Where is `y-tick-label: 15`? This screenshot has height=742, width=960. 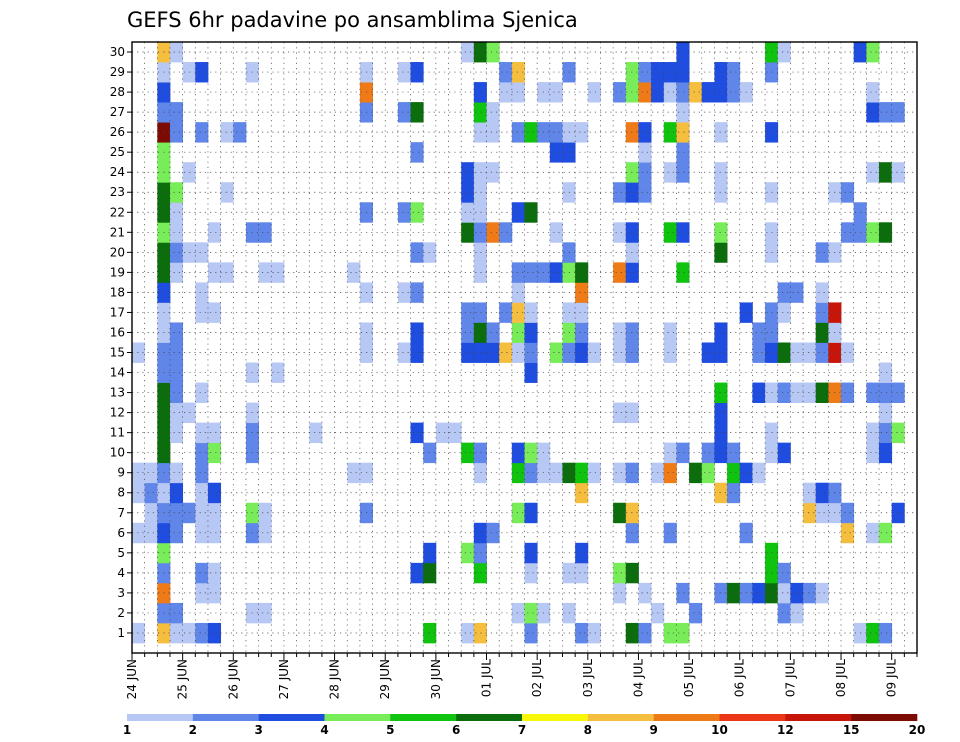
y-tick-label: 15 is located at coordinates (117, 353).